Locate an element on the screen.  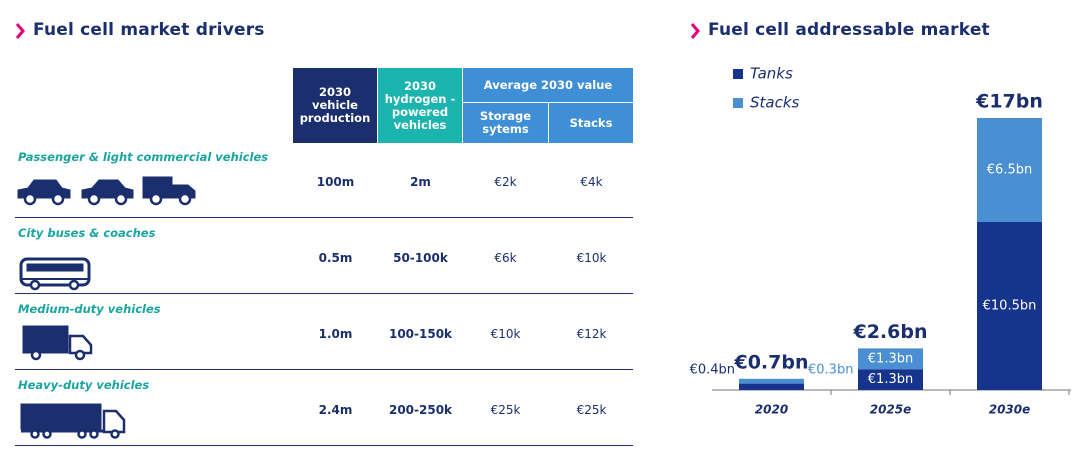
vehicle-icons is located at coordinates (106, 307).